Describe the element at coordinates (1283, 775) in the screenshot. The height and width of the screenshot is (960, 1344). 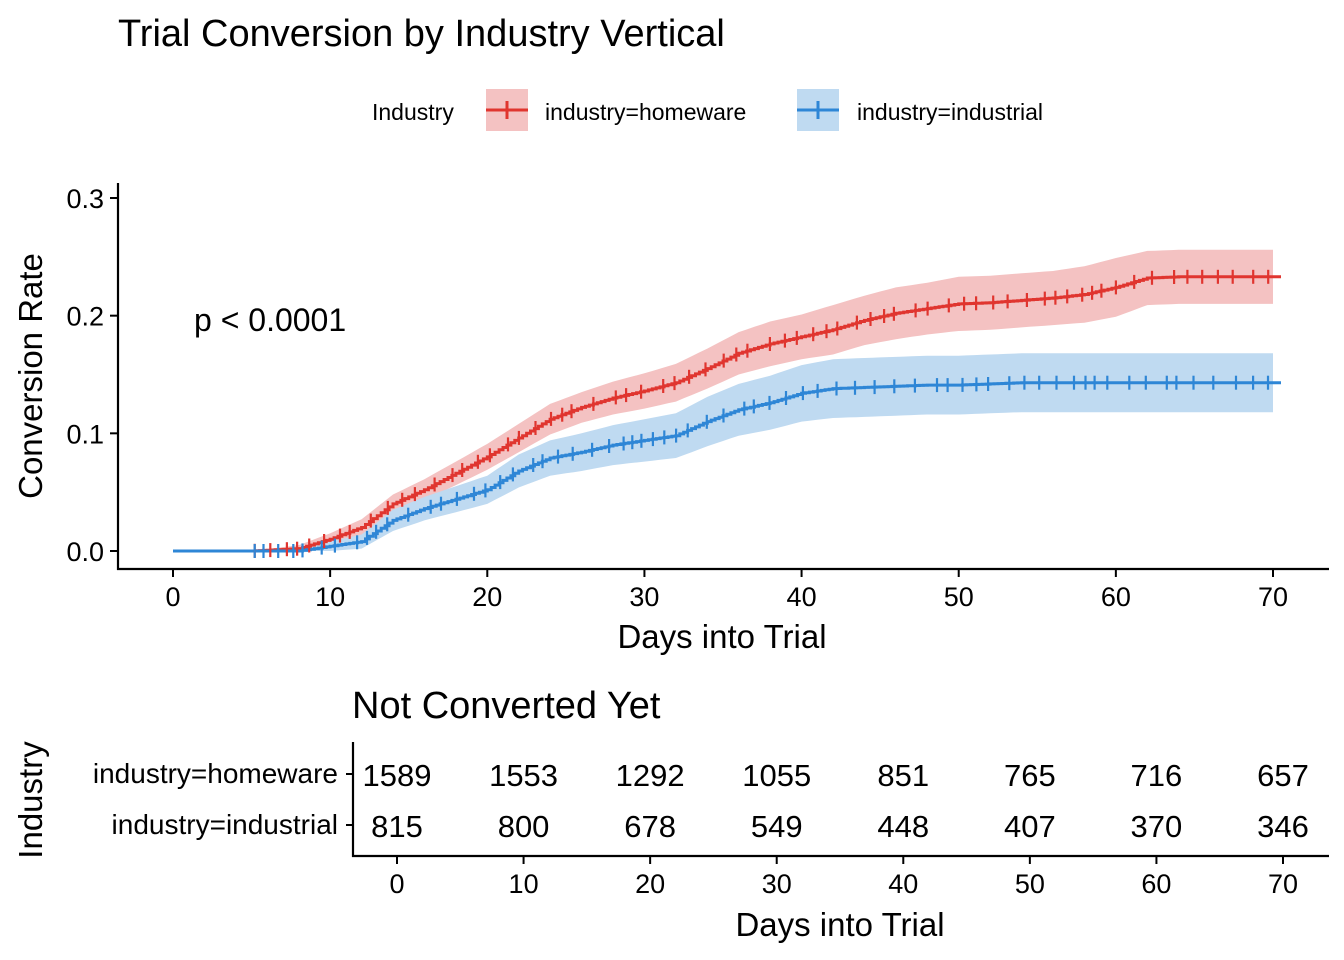
I see `risk-cell-homeware: 657` at that location.